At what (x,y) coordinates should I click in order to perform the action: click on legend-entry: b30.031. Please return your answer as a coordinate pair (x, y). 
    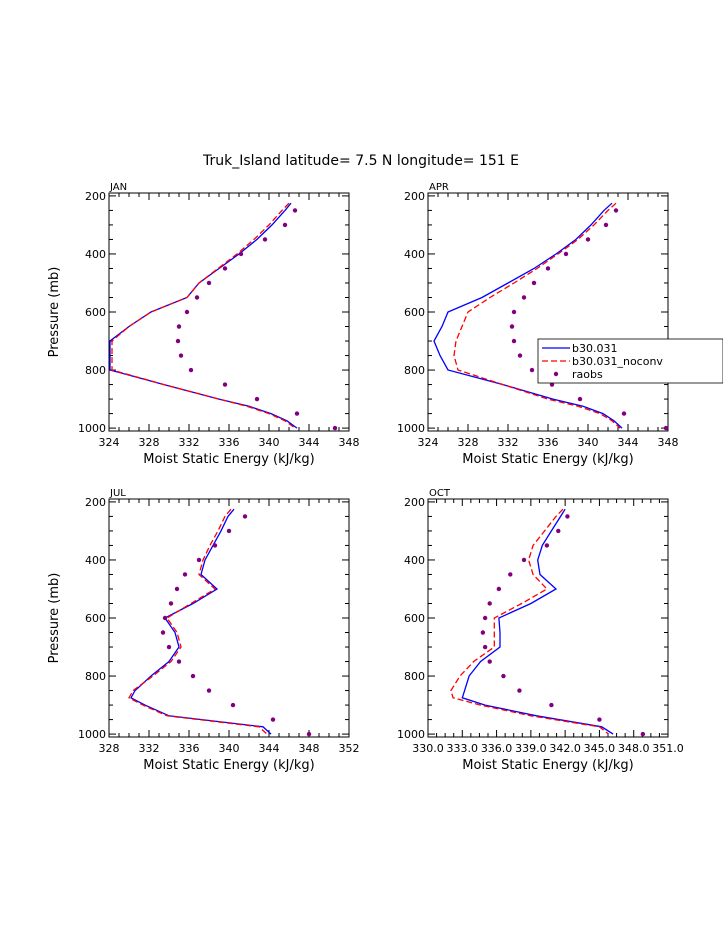
    Looking at the image, I should click on (594, 348).